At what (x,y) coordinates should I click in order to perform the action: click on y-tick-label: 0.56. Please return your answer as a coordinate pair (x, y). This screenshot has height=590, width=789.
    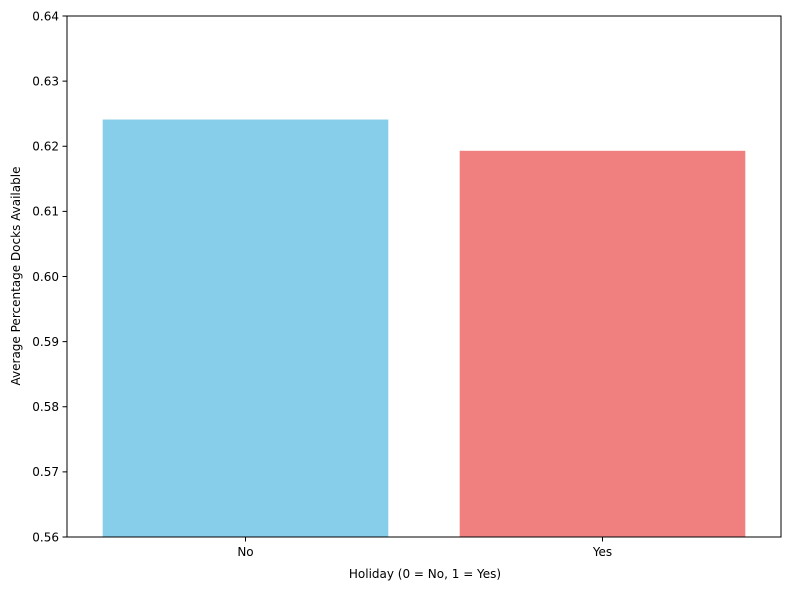
    Looking at the image, I should click on (45, 537).